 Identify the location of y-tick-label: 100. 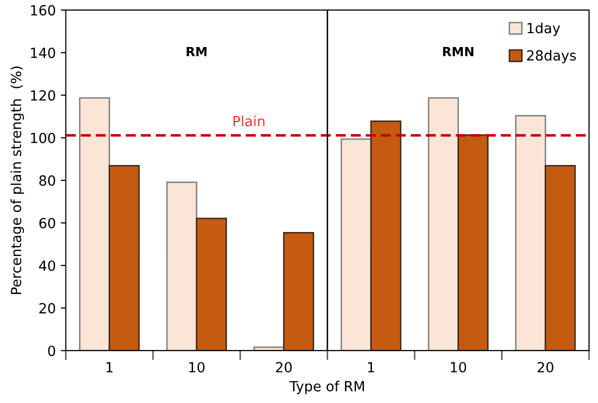
(43, 138).